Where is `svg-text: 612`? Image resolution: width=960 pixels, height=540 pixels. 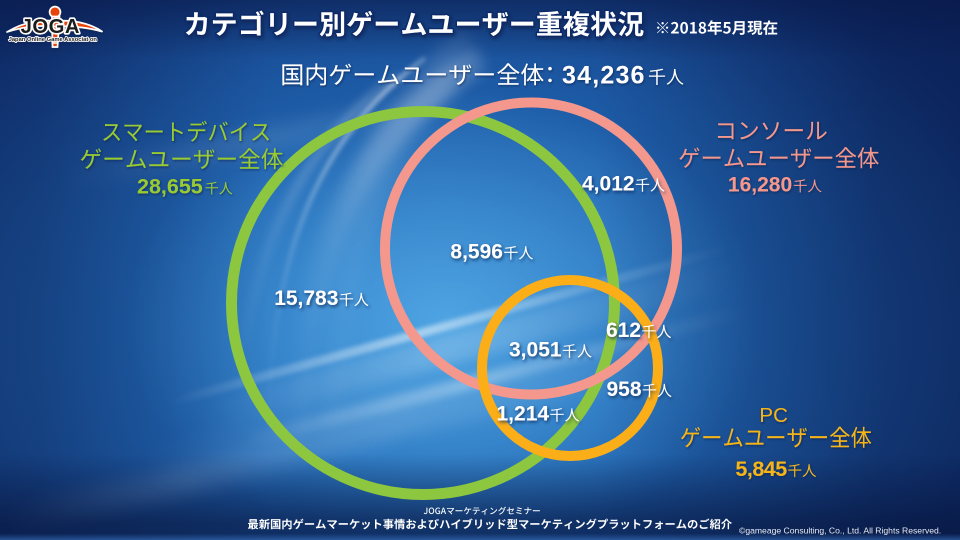
svg-text: 612 is located at coordinates (623, 330).